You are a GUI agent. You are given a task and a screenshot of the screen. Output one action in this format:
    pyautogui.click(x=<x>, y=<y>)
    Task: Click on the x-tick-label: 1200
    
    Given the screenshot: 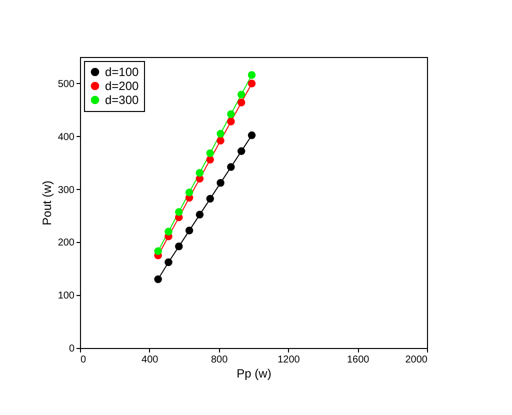 What is the action you would take?
    pyautogui.click(x=289, y=360)
    